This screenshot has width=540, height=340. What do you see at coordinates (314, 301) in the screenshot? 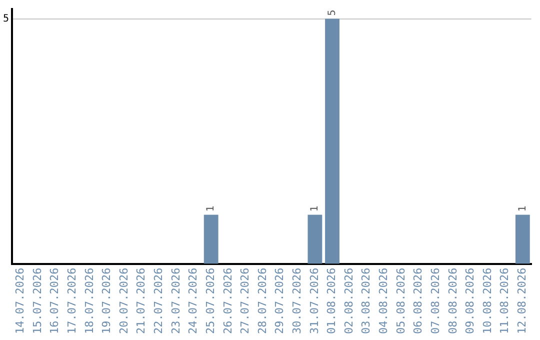
I see `x-tick-label: 31.07.2026` at bounding box center [314, 301].